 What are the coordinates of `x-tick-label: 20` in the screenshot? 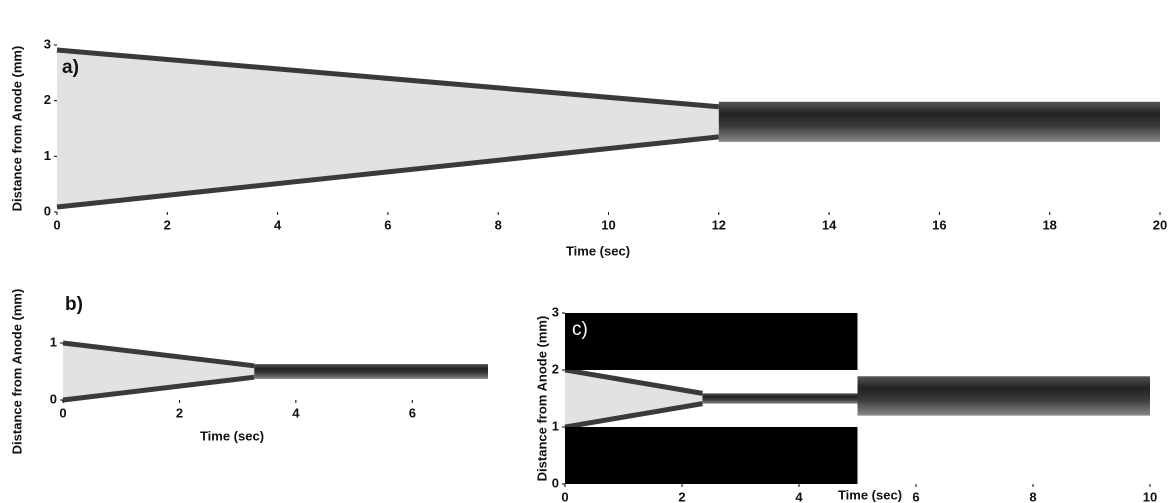 It's located at (1160, 224).